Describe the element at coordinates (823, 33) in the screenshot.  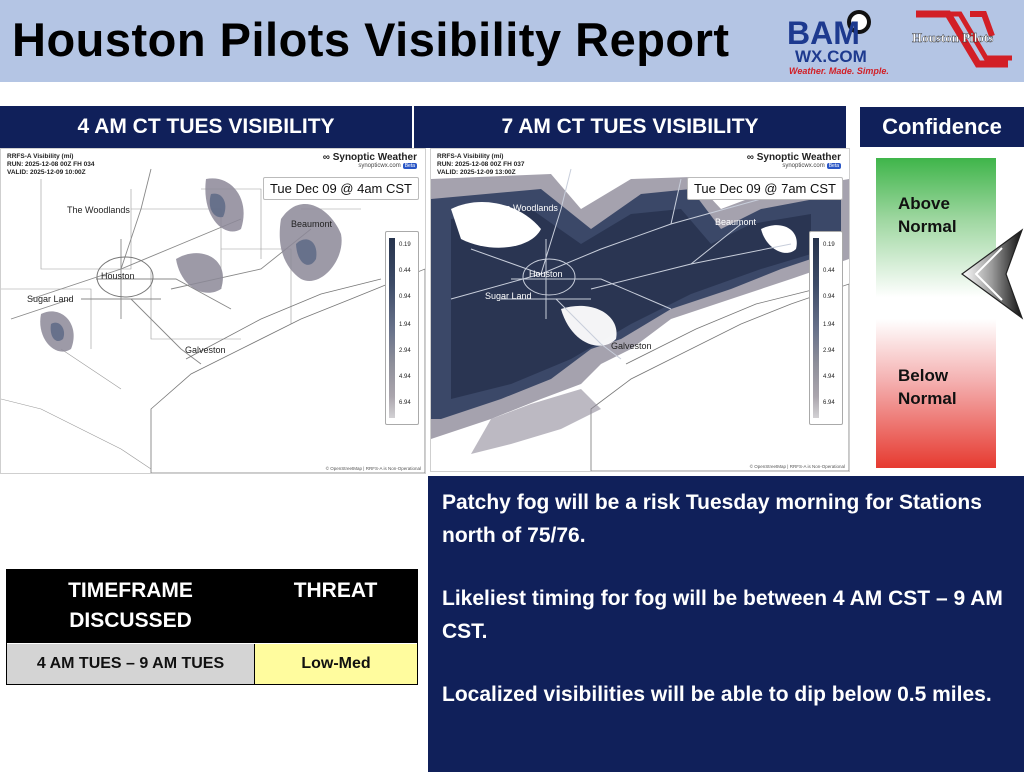
I see `svg-text: BAM` at that location.